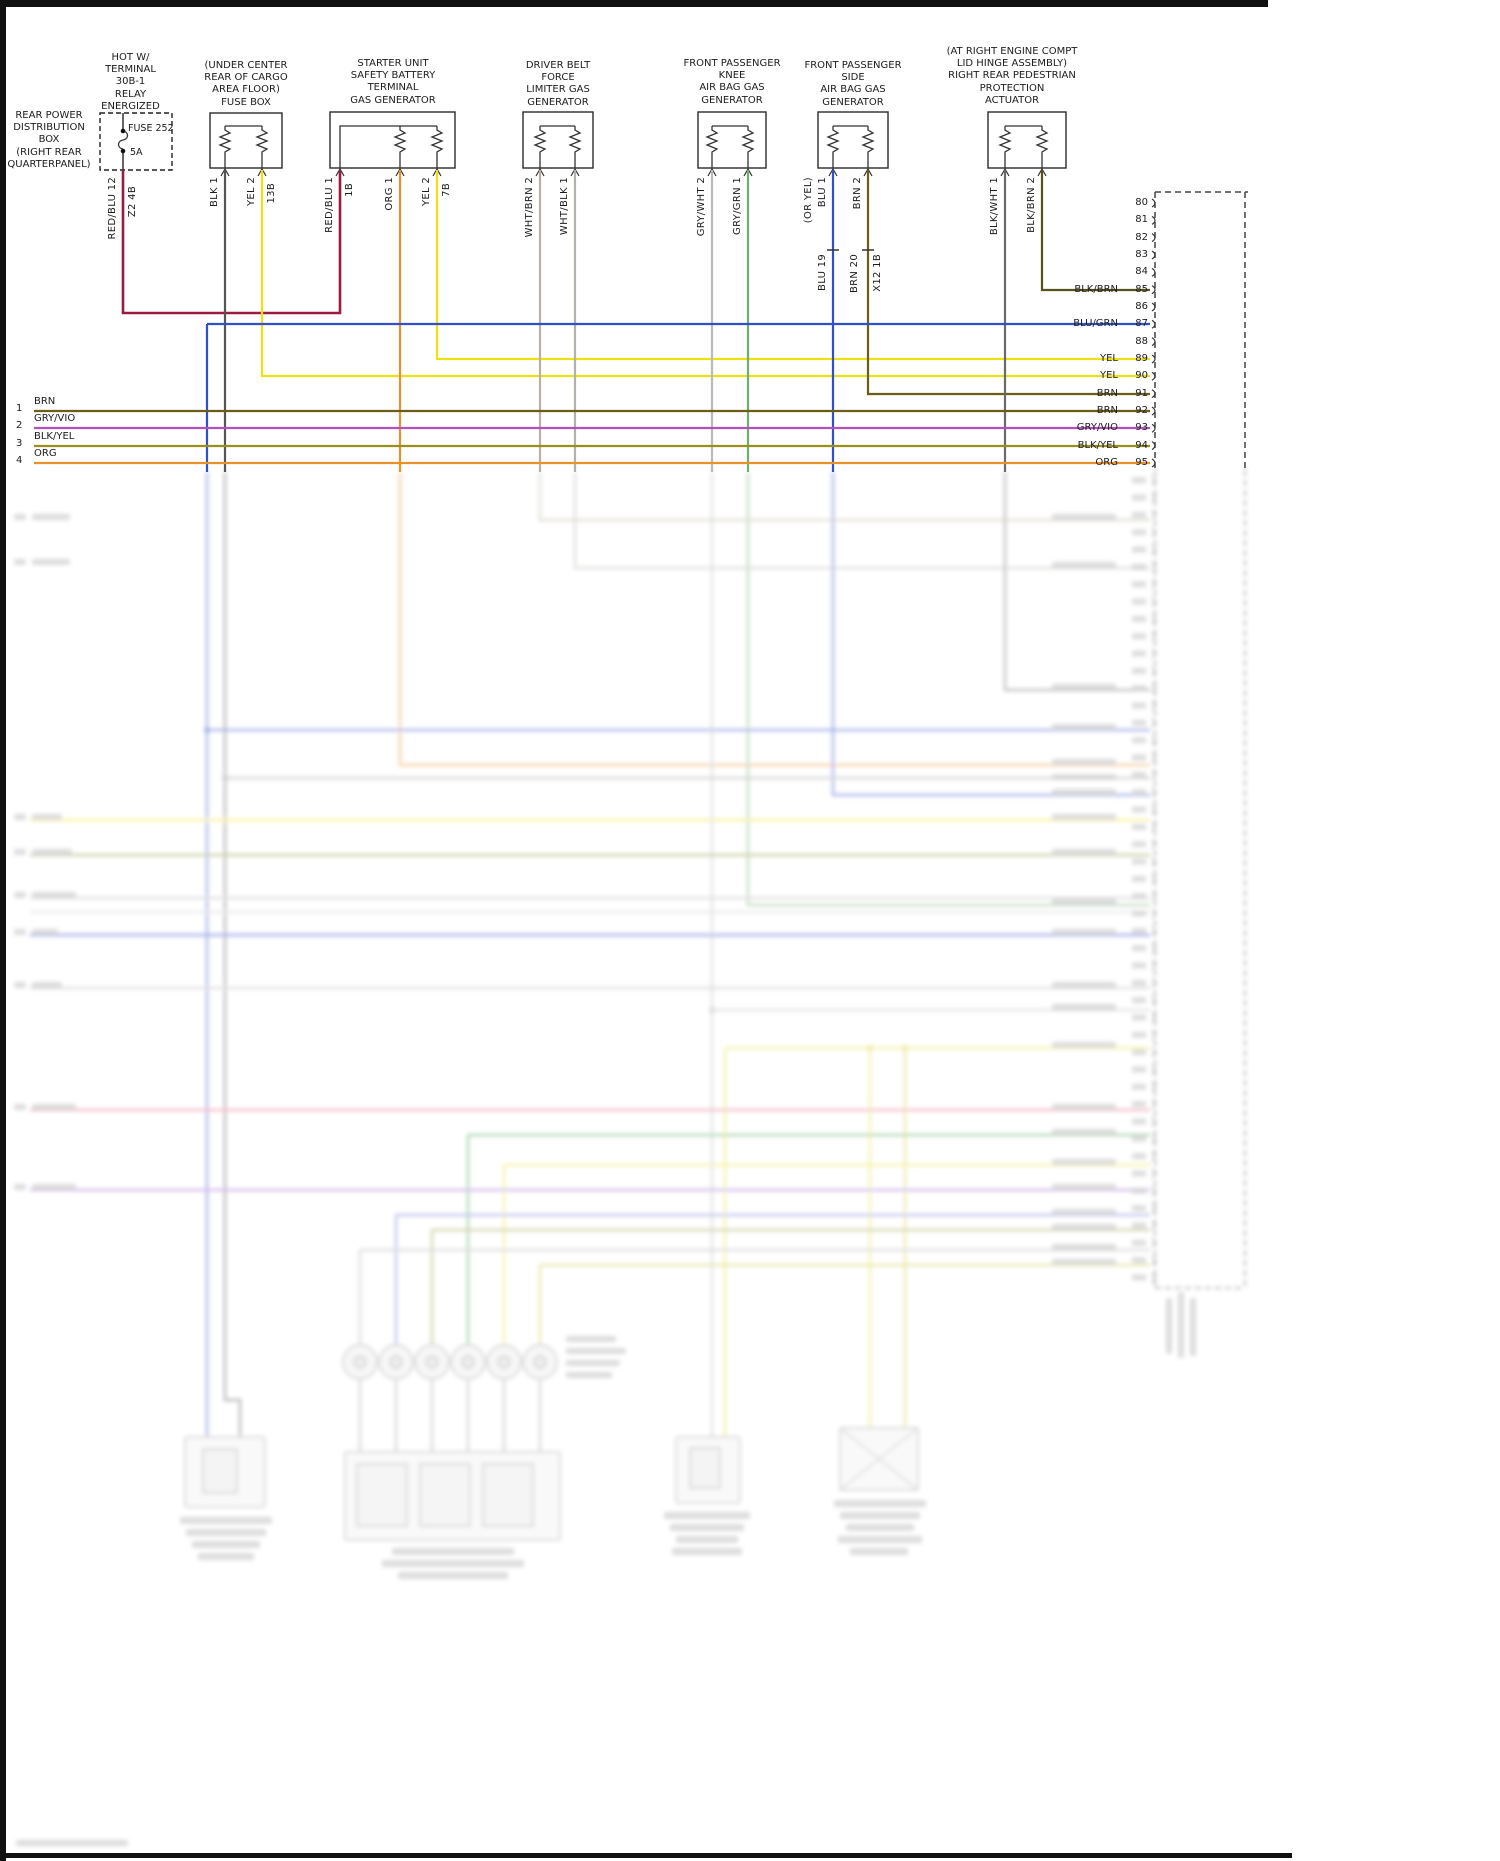 The height and width of the screenshot is (1861, 1500). What do you see at coordinates (1141, 237) in the screenshot?
I see `right-connector-pin-number: 82` at bounding box center [1141, 237].